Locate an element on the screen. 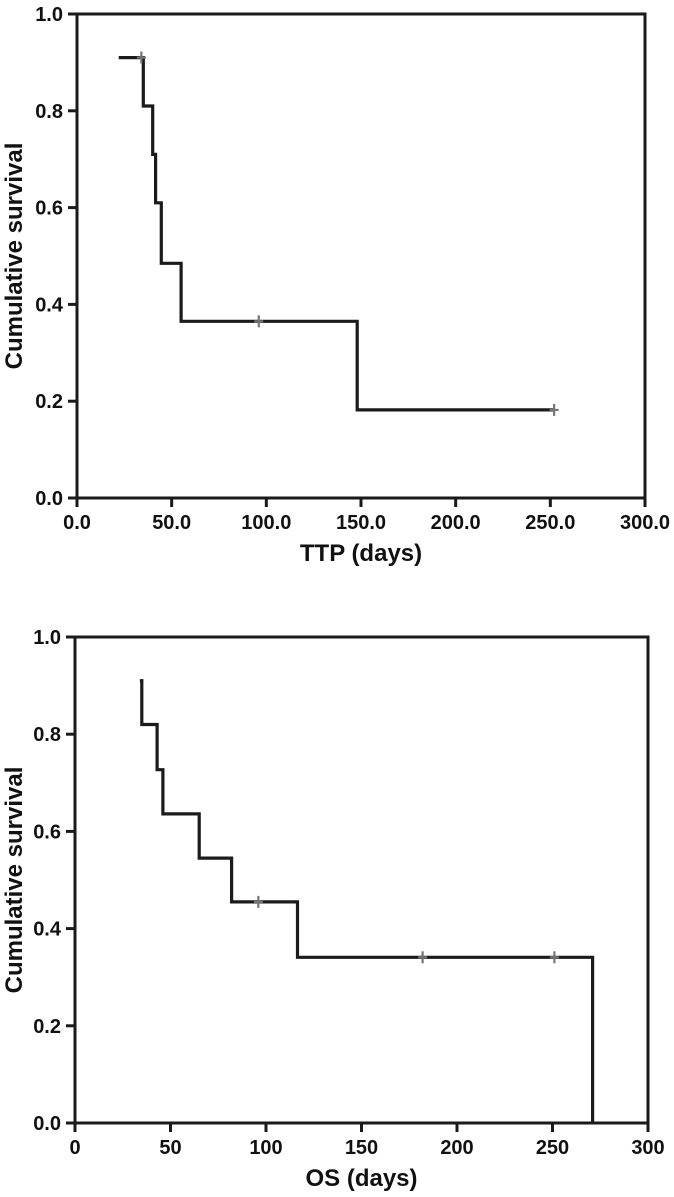 The image size is (674, 1197). x-tick-label: 150 is located at coordinates (361, 1148).